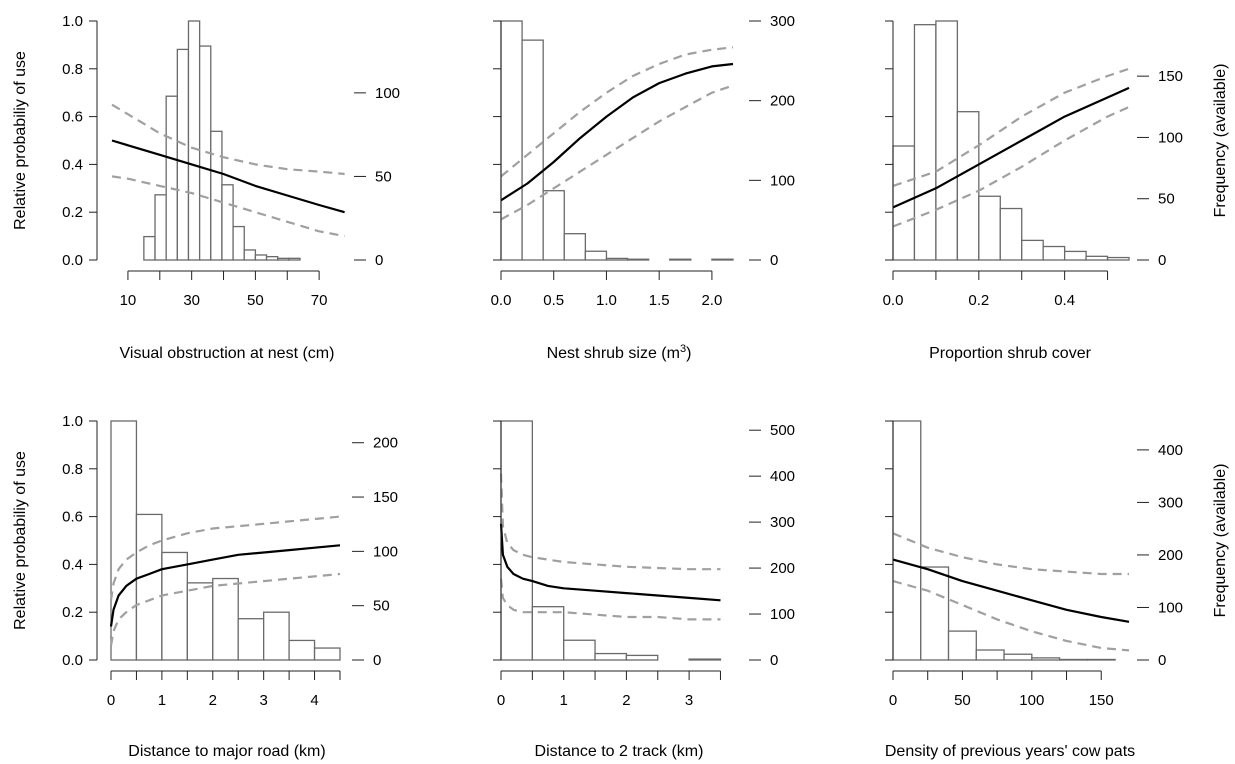 Image resolution: width=1235 pixels, height=764 pixels. Describe the element at coordinates (978, 300) in the screenshot. I see `bottom-tick-label: 0.2` at that location.